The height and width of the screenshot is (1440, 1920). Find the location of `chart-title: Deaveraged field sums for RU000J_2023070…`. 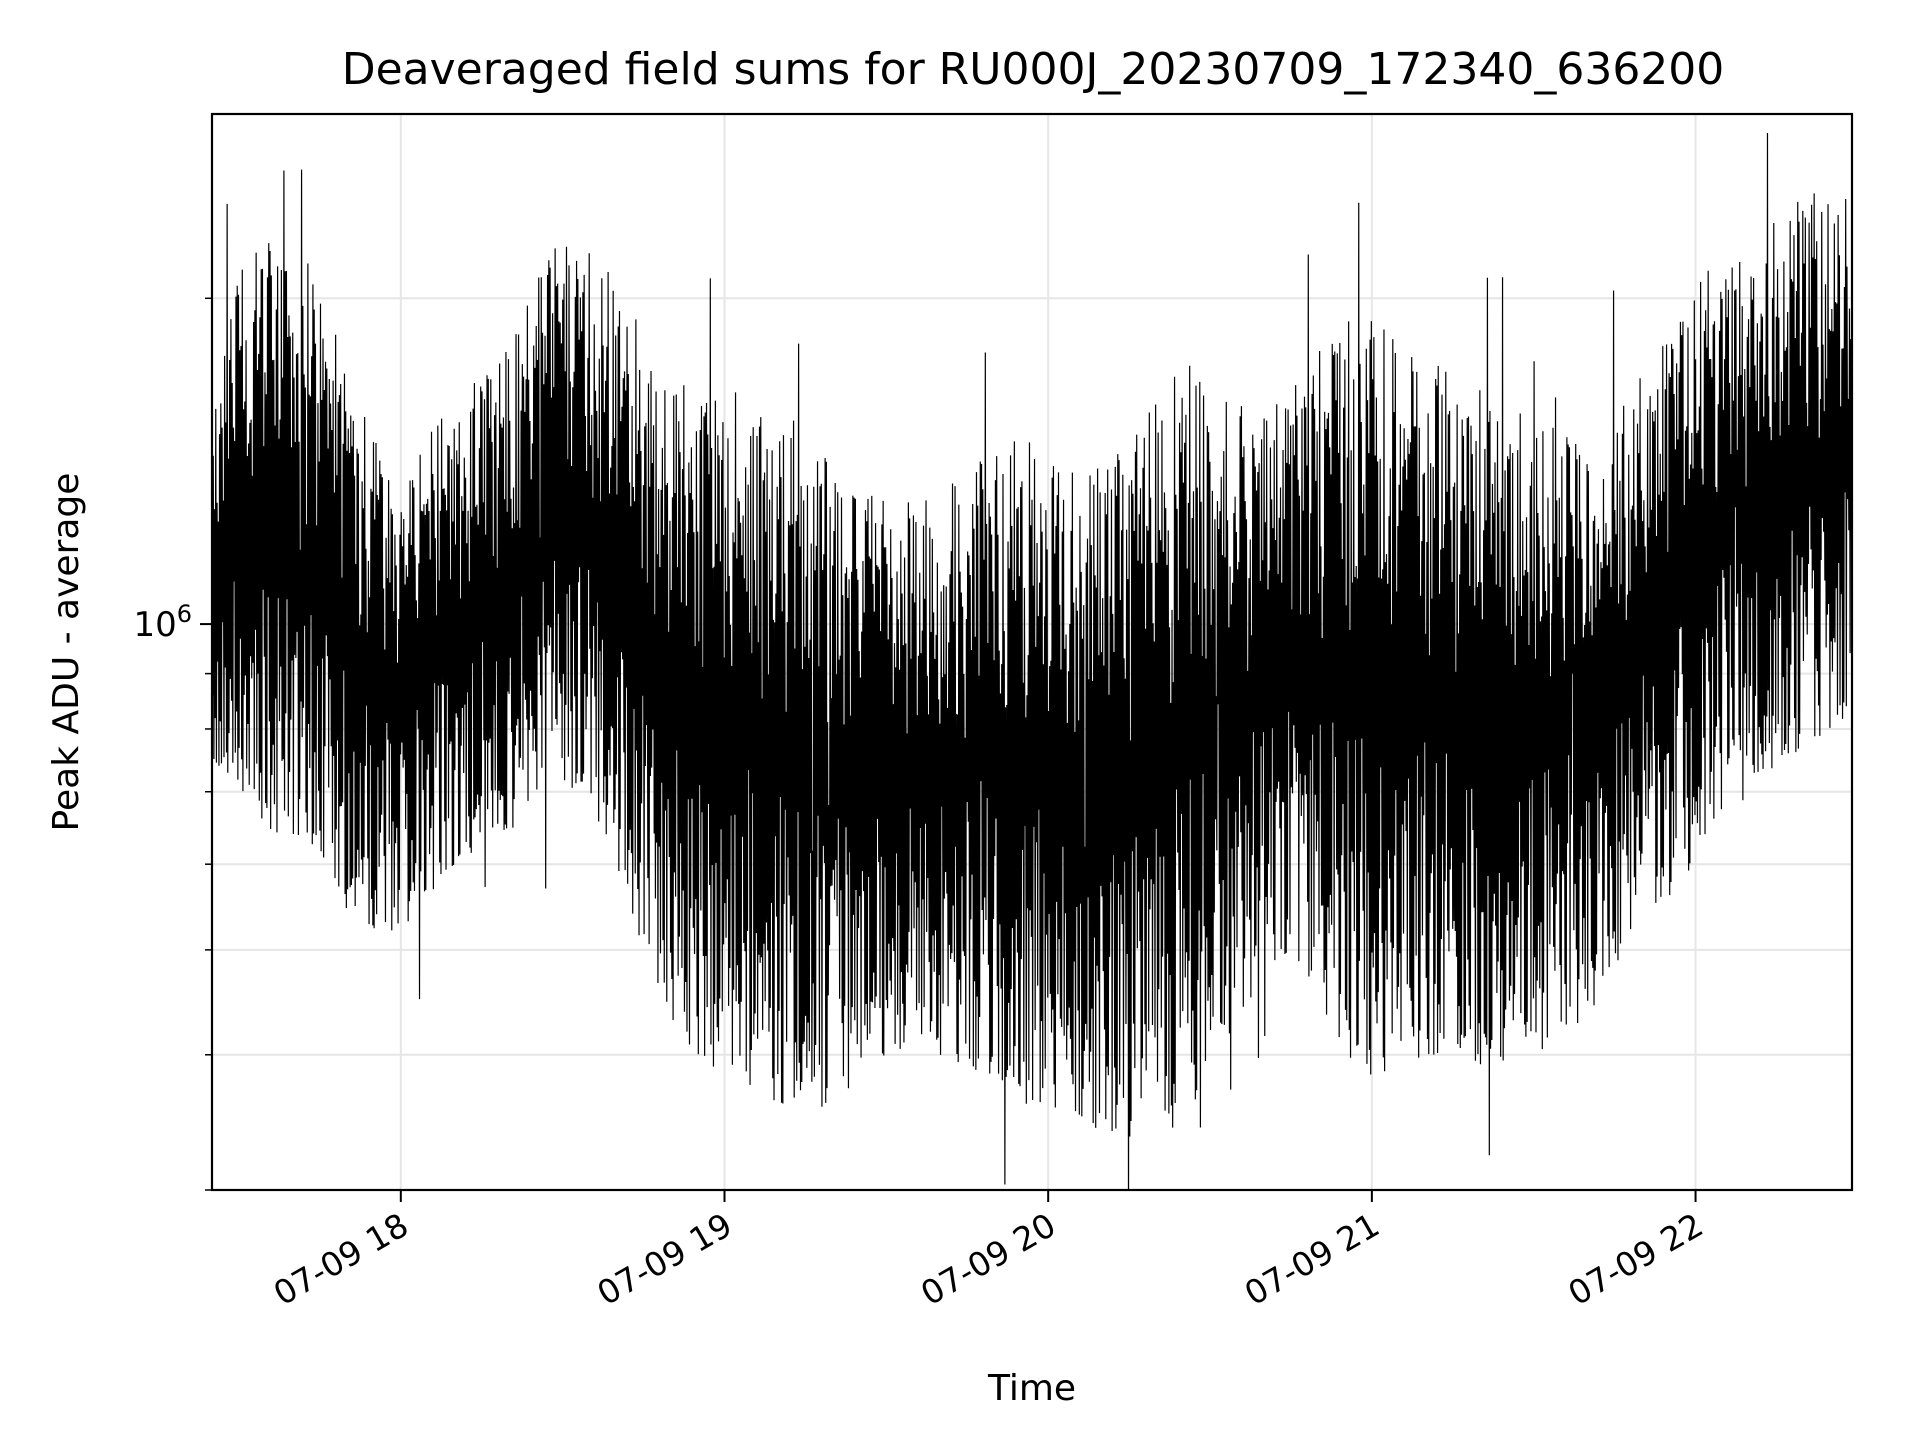

chart-title: Deaveraged field sums for RU000J_2023070… is located at coordinates (1033, 69).